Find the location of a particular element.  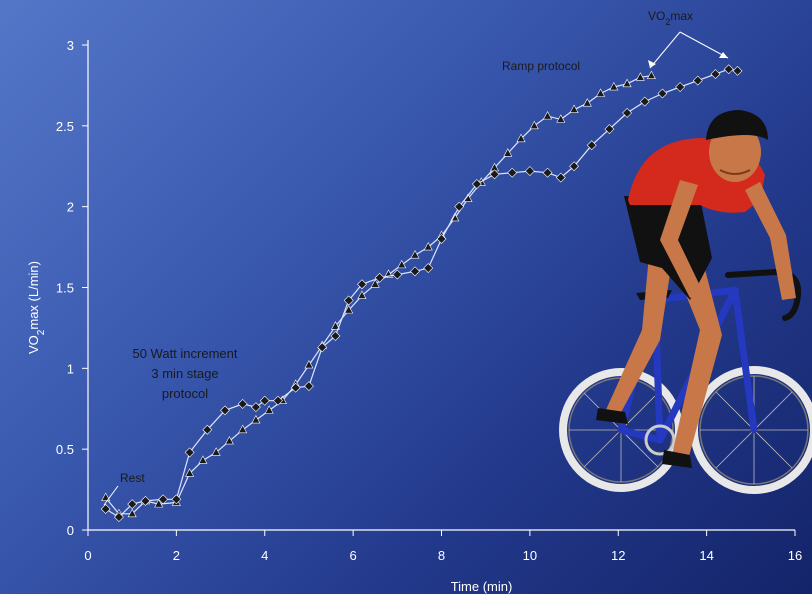

x-tick-label: 6 is located at coordinates (353, 555).